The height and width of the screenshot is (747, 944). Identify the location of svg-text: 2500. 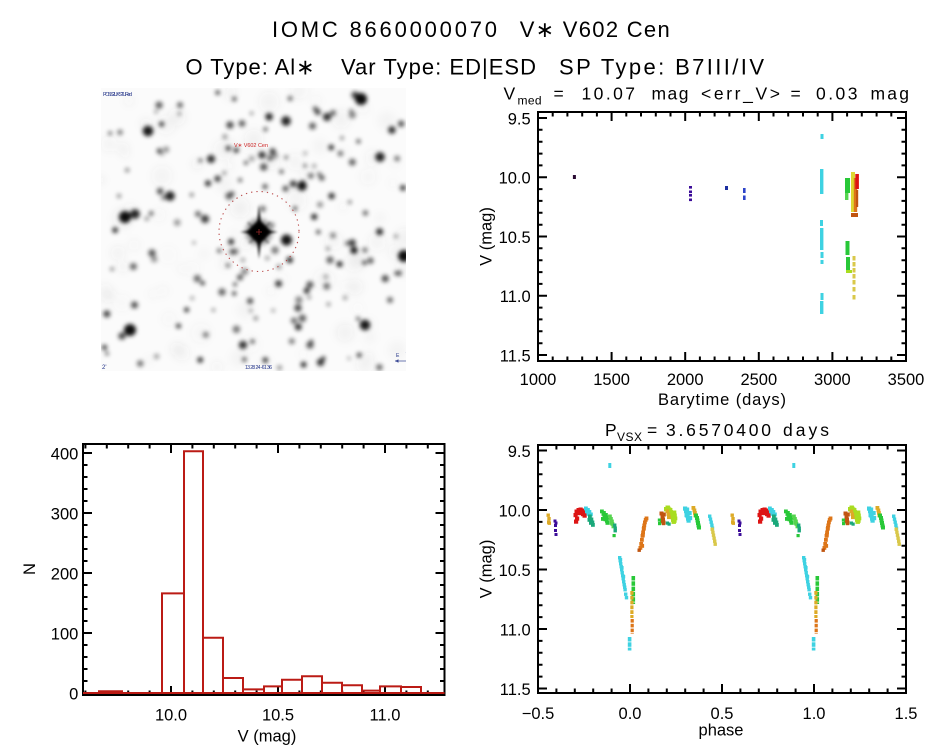
(758, 380).